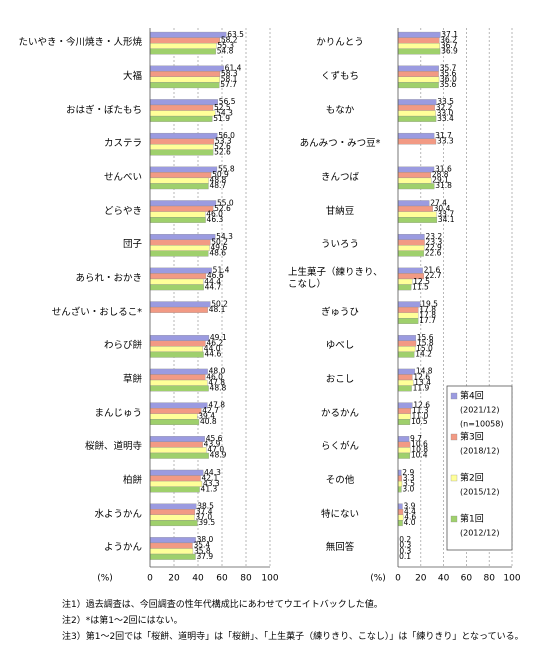 This screenshot has height=663, width=545. What do you see at coordinates (479, 410) in the screenshot?
I see `legend-period: (2021/12)` at bounding box center [479, 410].